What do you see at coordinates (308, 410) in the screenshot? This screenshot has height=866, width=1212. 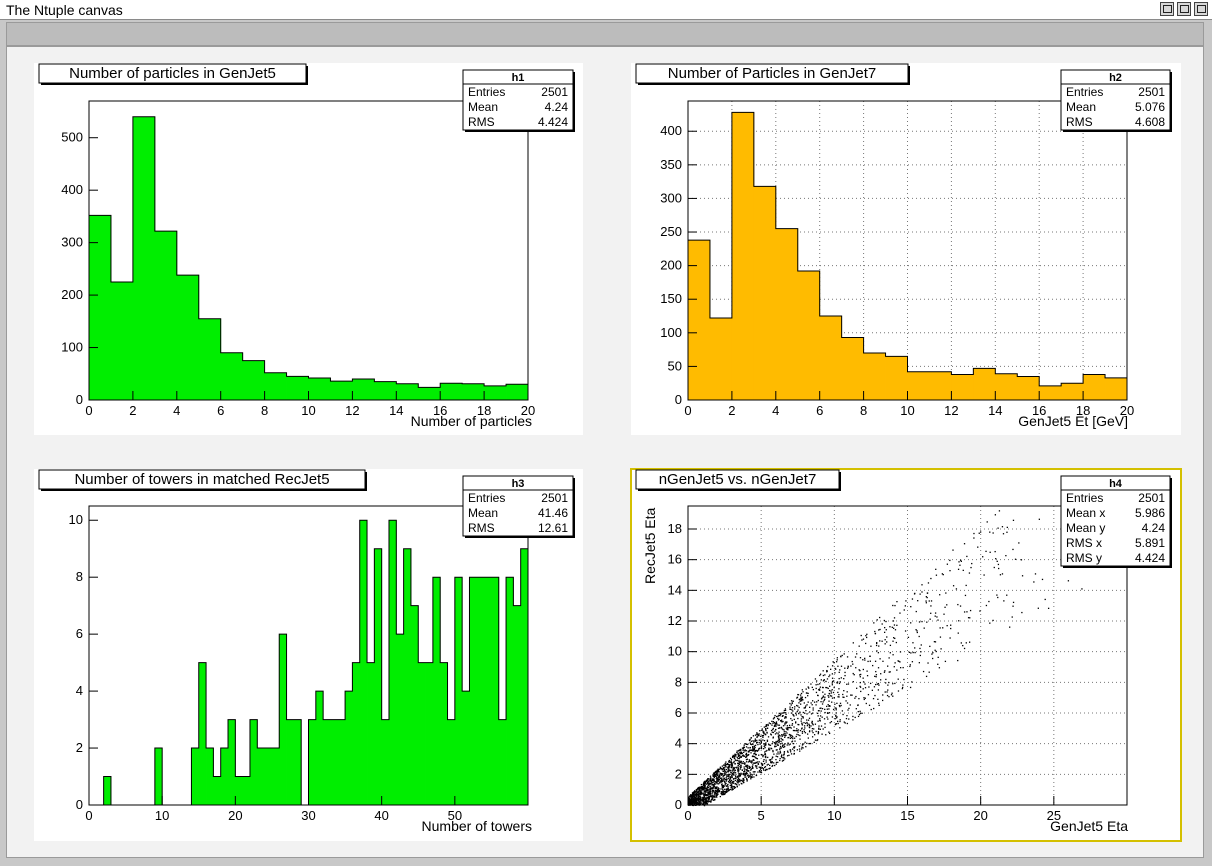 I see `x-tick-label: 10` at bounding box center [308, 410].